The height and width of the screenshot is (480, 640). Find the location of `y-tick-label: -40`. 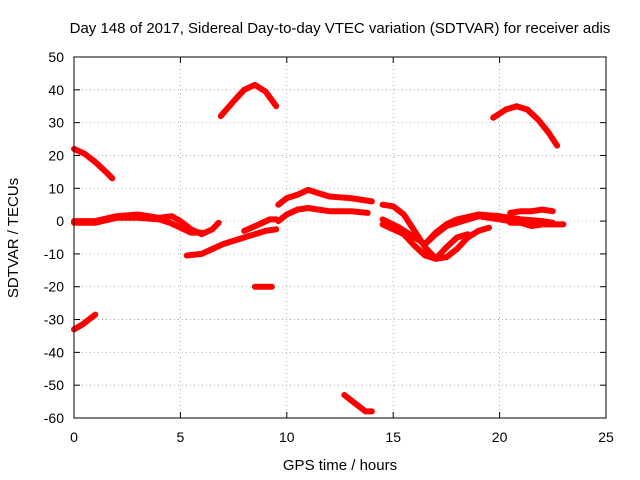

y-tick-label: -40 is located at coordinates (54, 352).